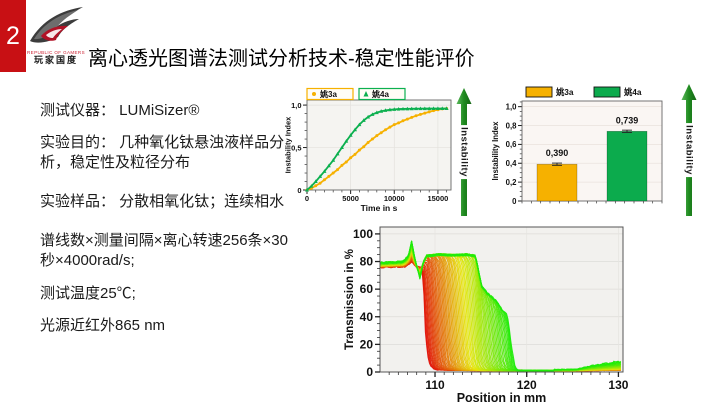 The width and height of the screenshot is (720, 405). What do you see at coordinates (164, 251) in the screenshot?
I see `info-line-settings: 谱线数×测量间隔×离心转速256条×30秒×4000rad/s;` at bounding box center [164, 251].